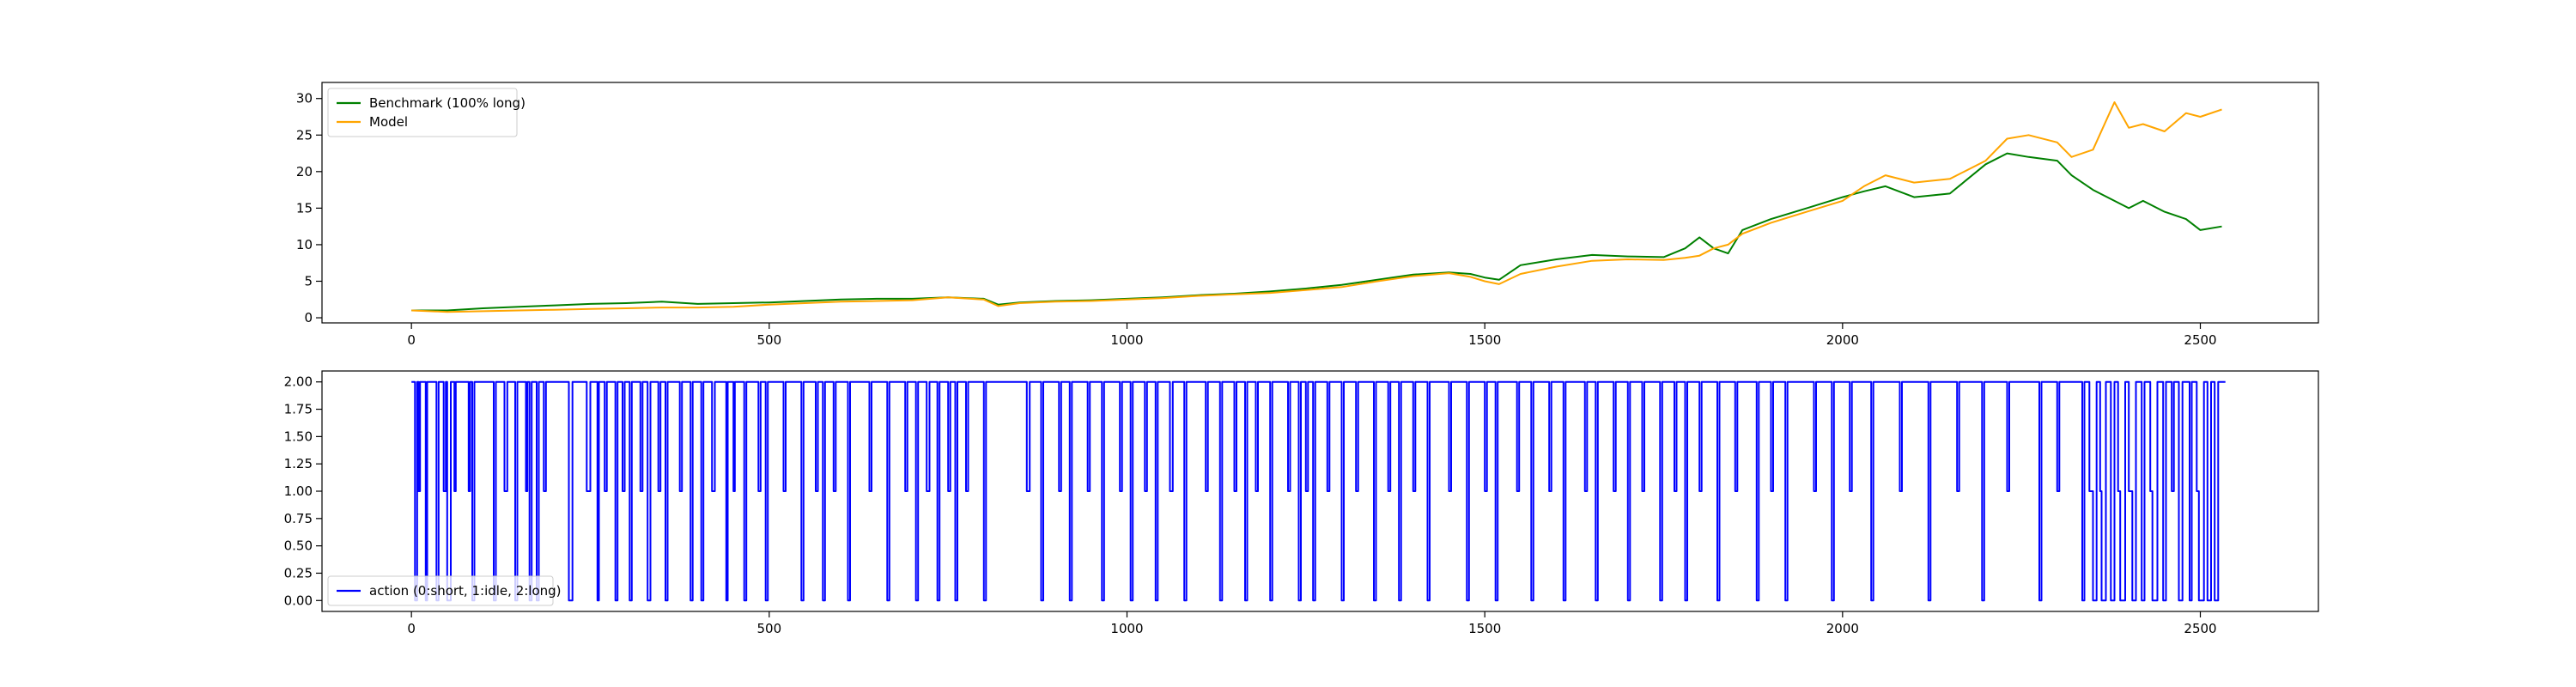 The image size is (2576, 687). I want to click on y-tick-label: 1.25, so click(298, 463).